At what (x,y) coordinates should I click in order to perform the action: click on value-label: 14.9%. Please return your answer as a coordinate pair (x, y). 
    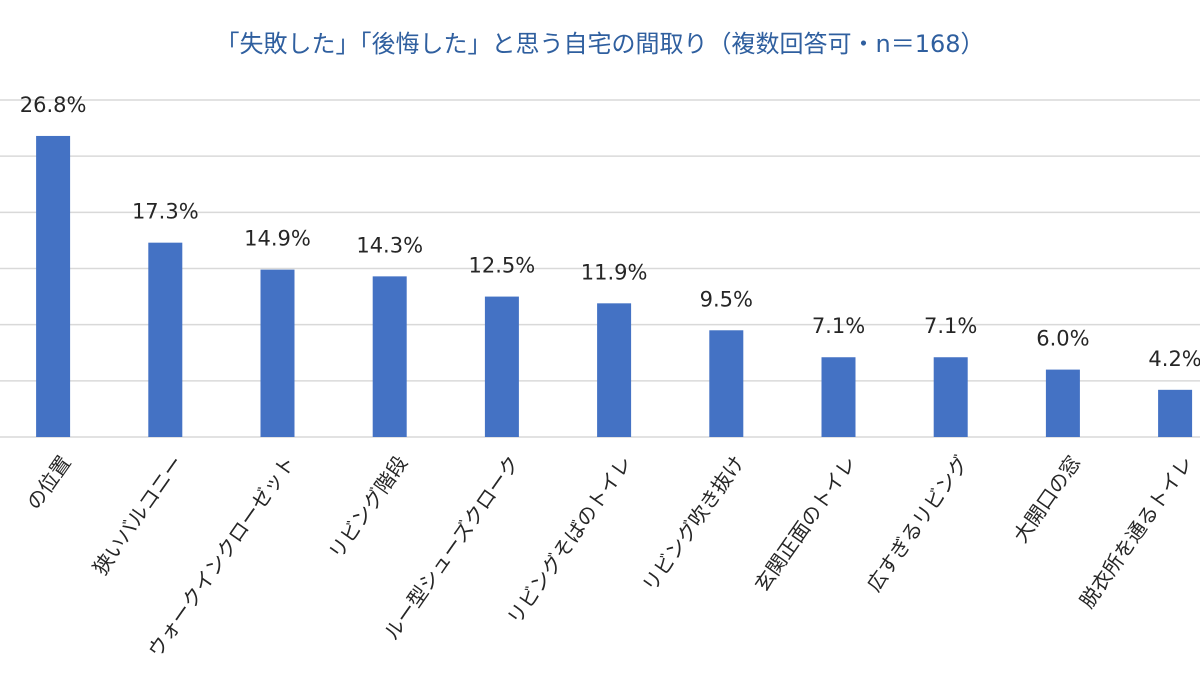
    Looking at the image, I should click on (277, 239).